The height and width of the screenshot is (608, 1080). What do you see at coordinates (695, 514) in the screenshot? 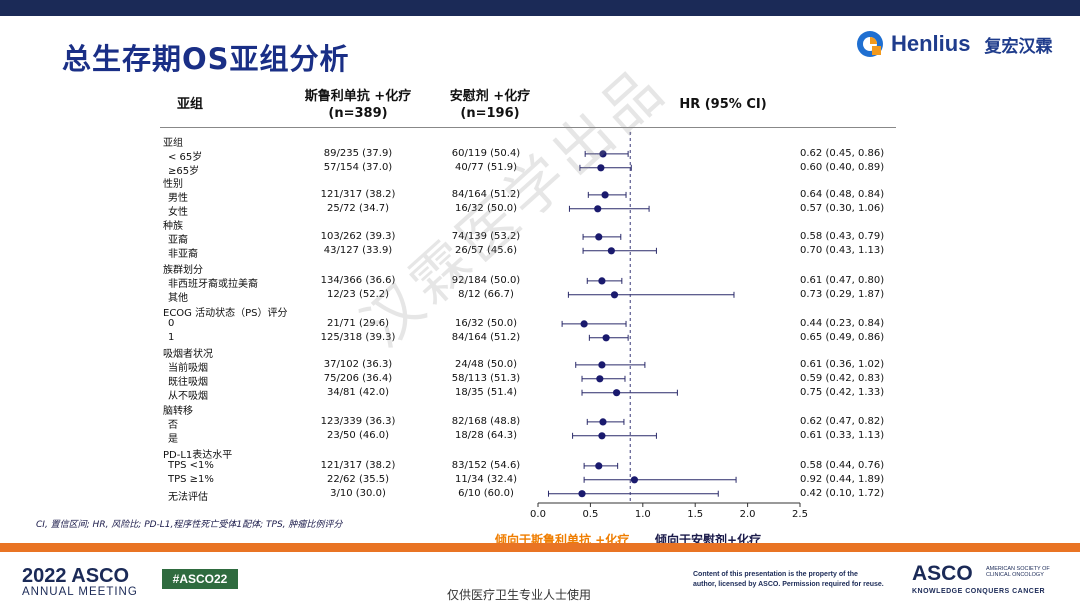
I see `x-tick-label: 1.5` at bounding box center [695, 514].